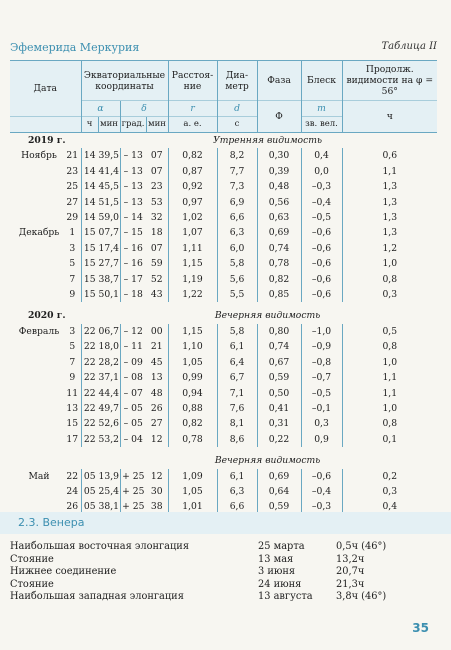 This screenshot has width=451, height=650. Describe the element at coordinates (321, 248) in the screenshot. I see `table-cell: –0,6` at that location.